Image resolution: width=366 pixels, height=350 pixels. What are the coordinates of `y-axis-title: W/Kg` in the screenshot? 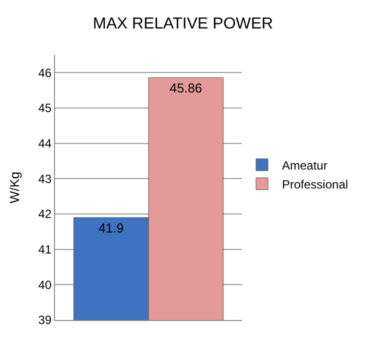 It's located at (14, 188).